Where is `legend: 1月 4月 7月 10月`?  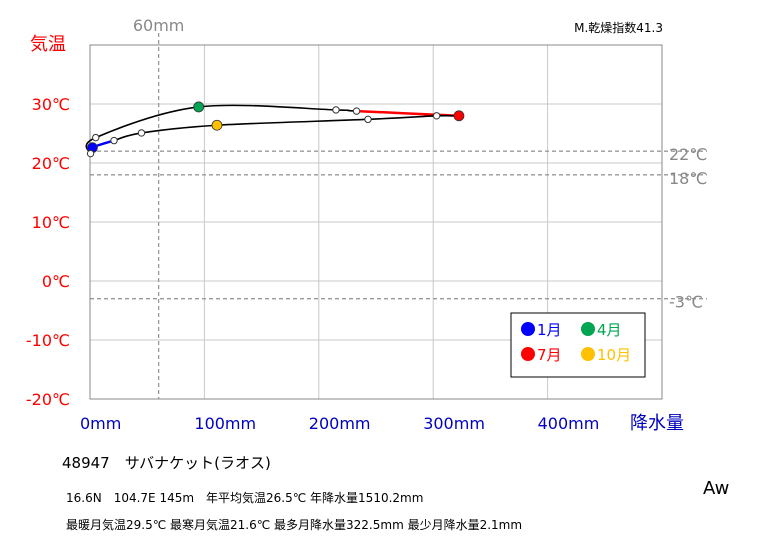 legend: 1月 4月 7月 10月 is located at coordinates (578, 345).